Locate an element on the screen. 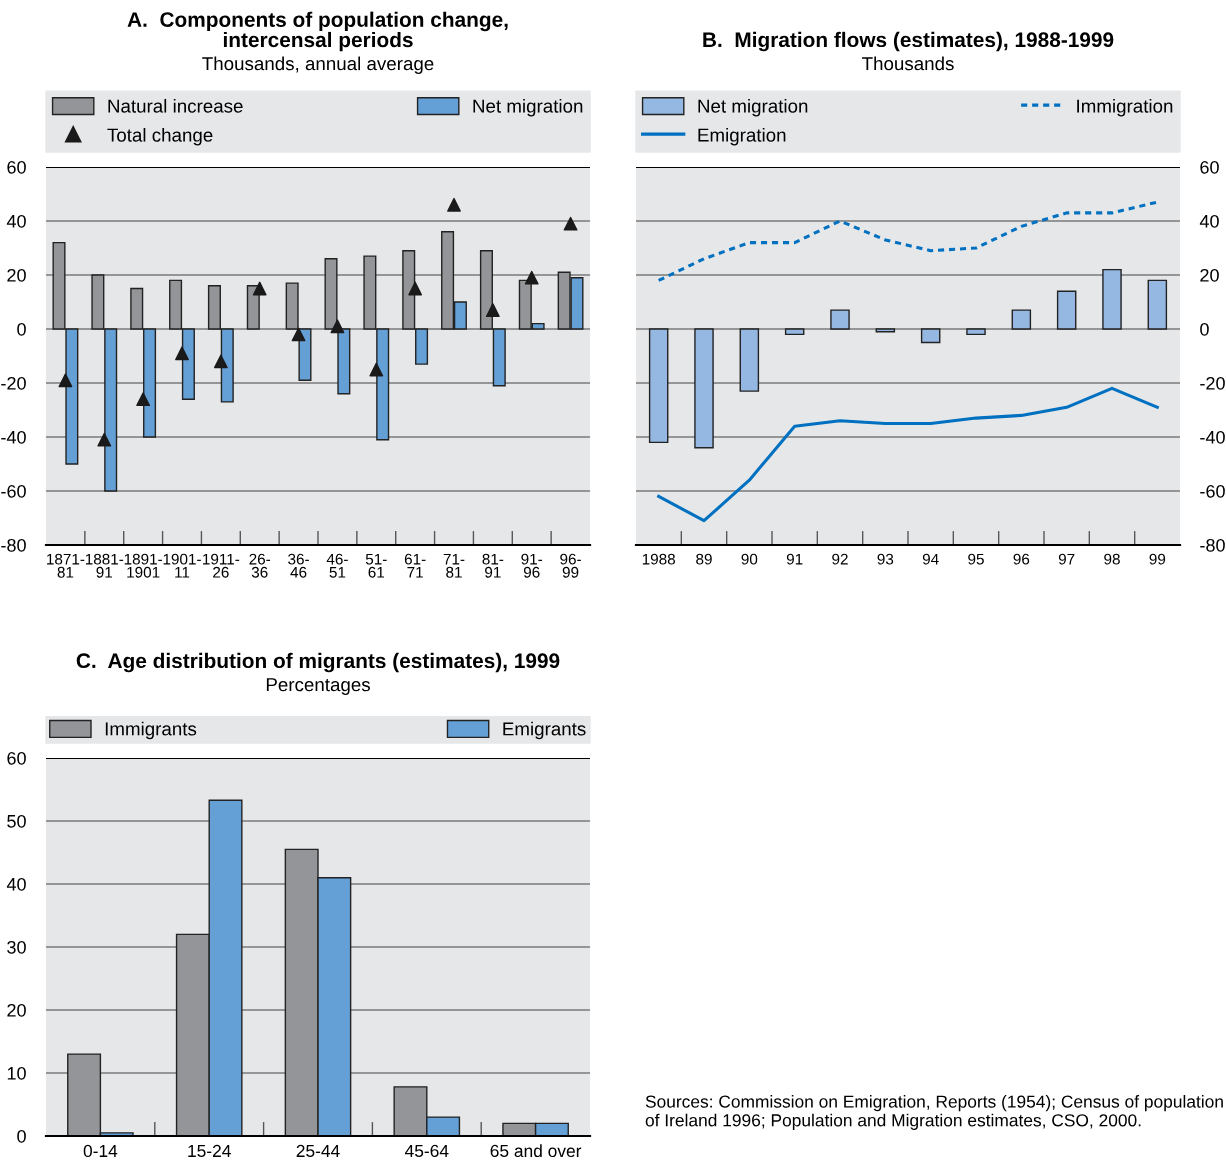 The width and height of the screenshot is (1226, 1164). x-tick-label: 0-14 is located at coordinates (100, 1151).